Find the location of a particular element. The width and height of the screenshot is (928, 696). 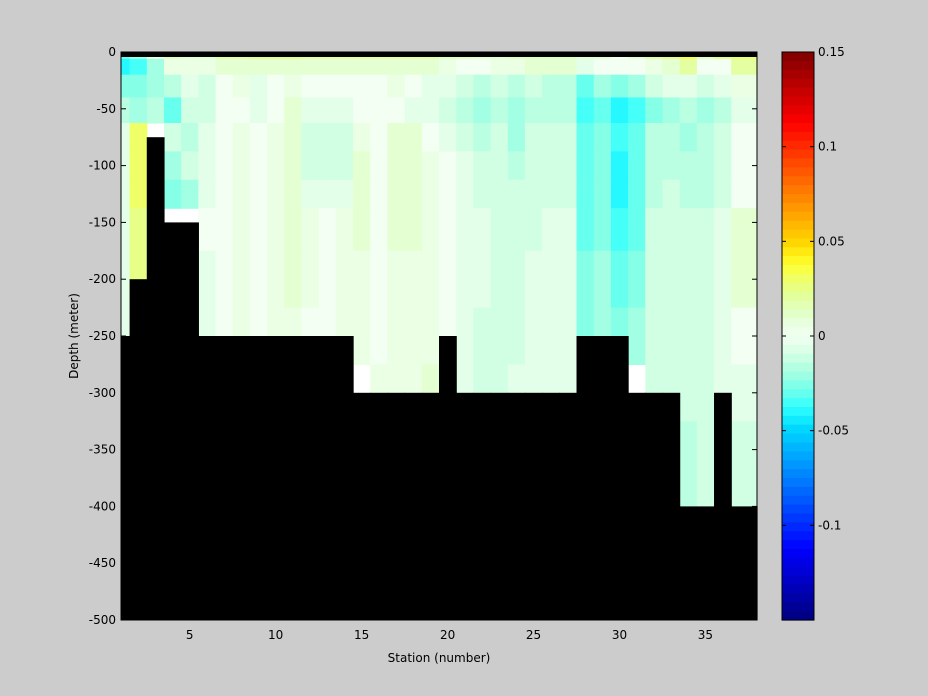

colorbar-ticks: 0.15 0.1 0.05 0 -0.05 -0.1 is located at coordinates (815, 288).